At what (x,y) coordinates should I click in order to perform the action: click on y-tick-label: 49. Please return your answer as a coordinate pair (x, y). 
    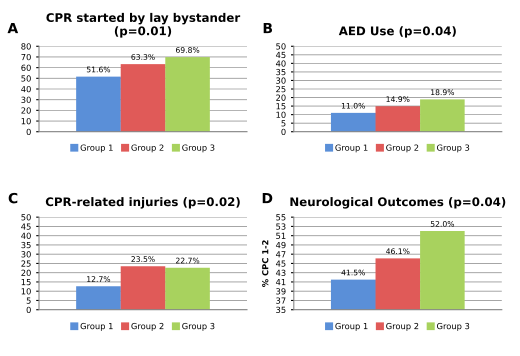
    Looking at the image, I should click on (281, 245).